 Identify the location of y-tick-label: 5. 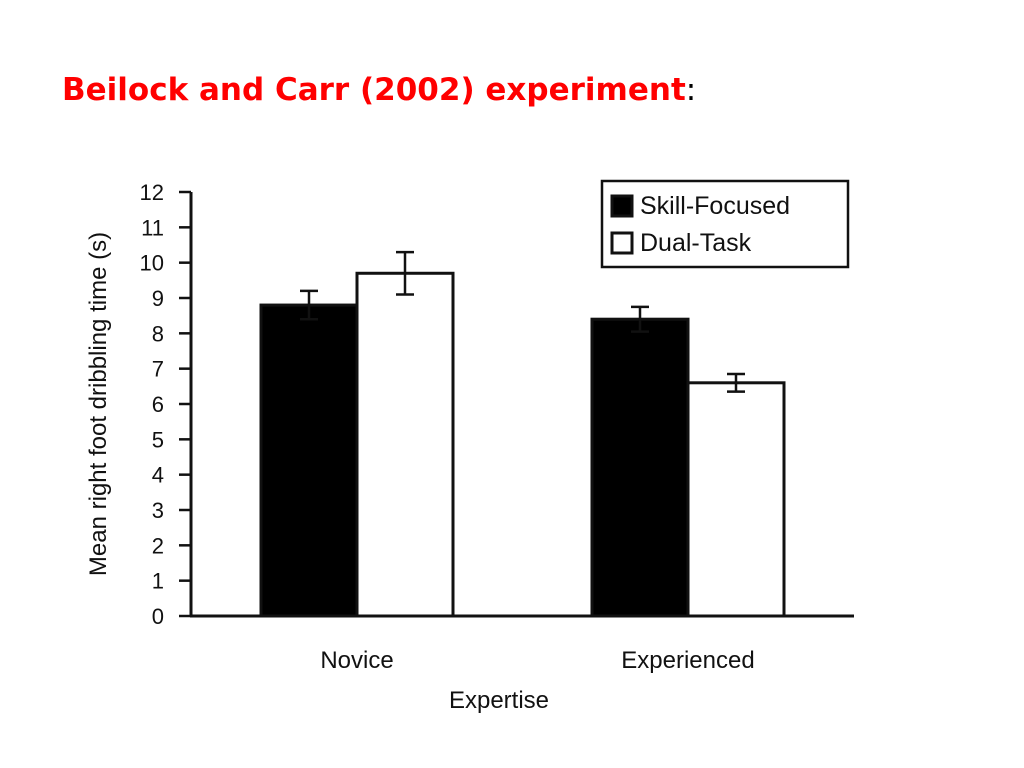
(158, 439).